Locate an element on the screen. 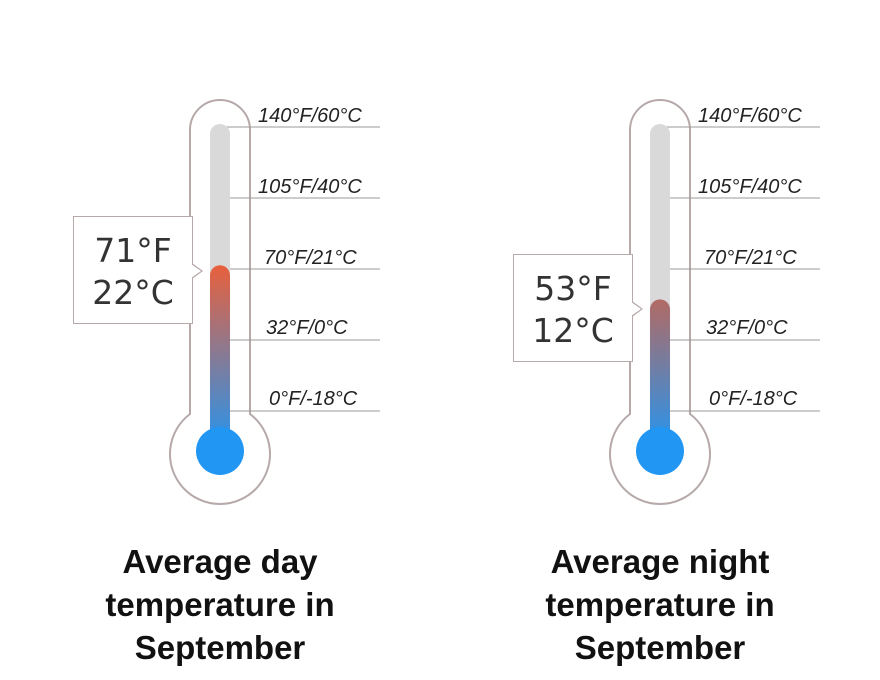 The height and width of the screenshot is (680, 880). night-thermometer-graphic is located at coordinates (714, 302).